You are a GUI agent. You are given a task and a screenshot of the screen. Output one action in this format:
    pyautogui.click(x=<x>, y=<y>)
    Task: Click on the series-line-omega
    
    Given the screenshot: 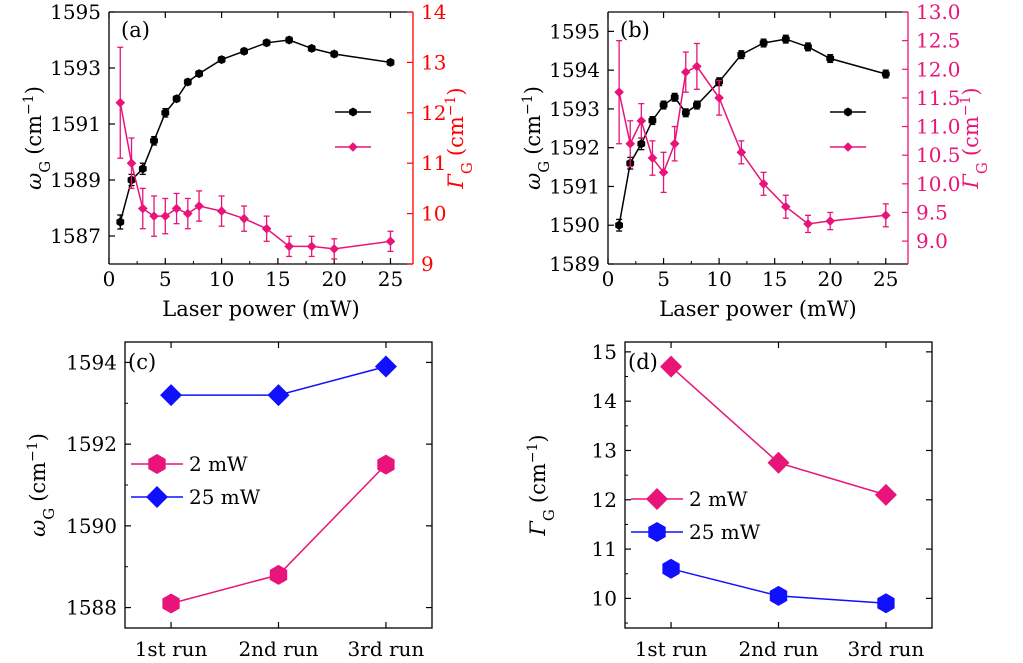 What is the action you would take?
    pyautogui.click(x=752, y=132)
    